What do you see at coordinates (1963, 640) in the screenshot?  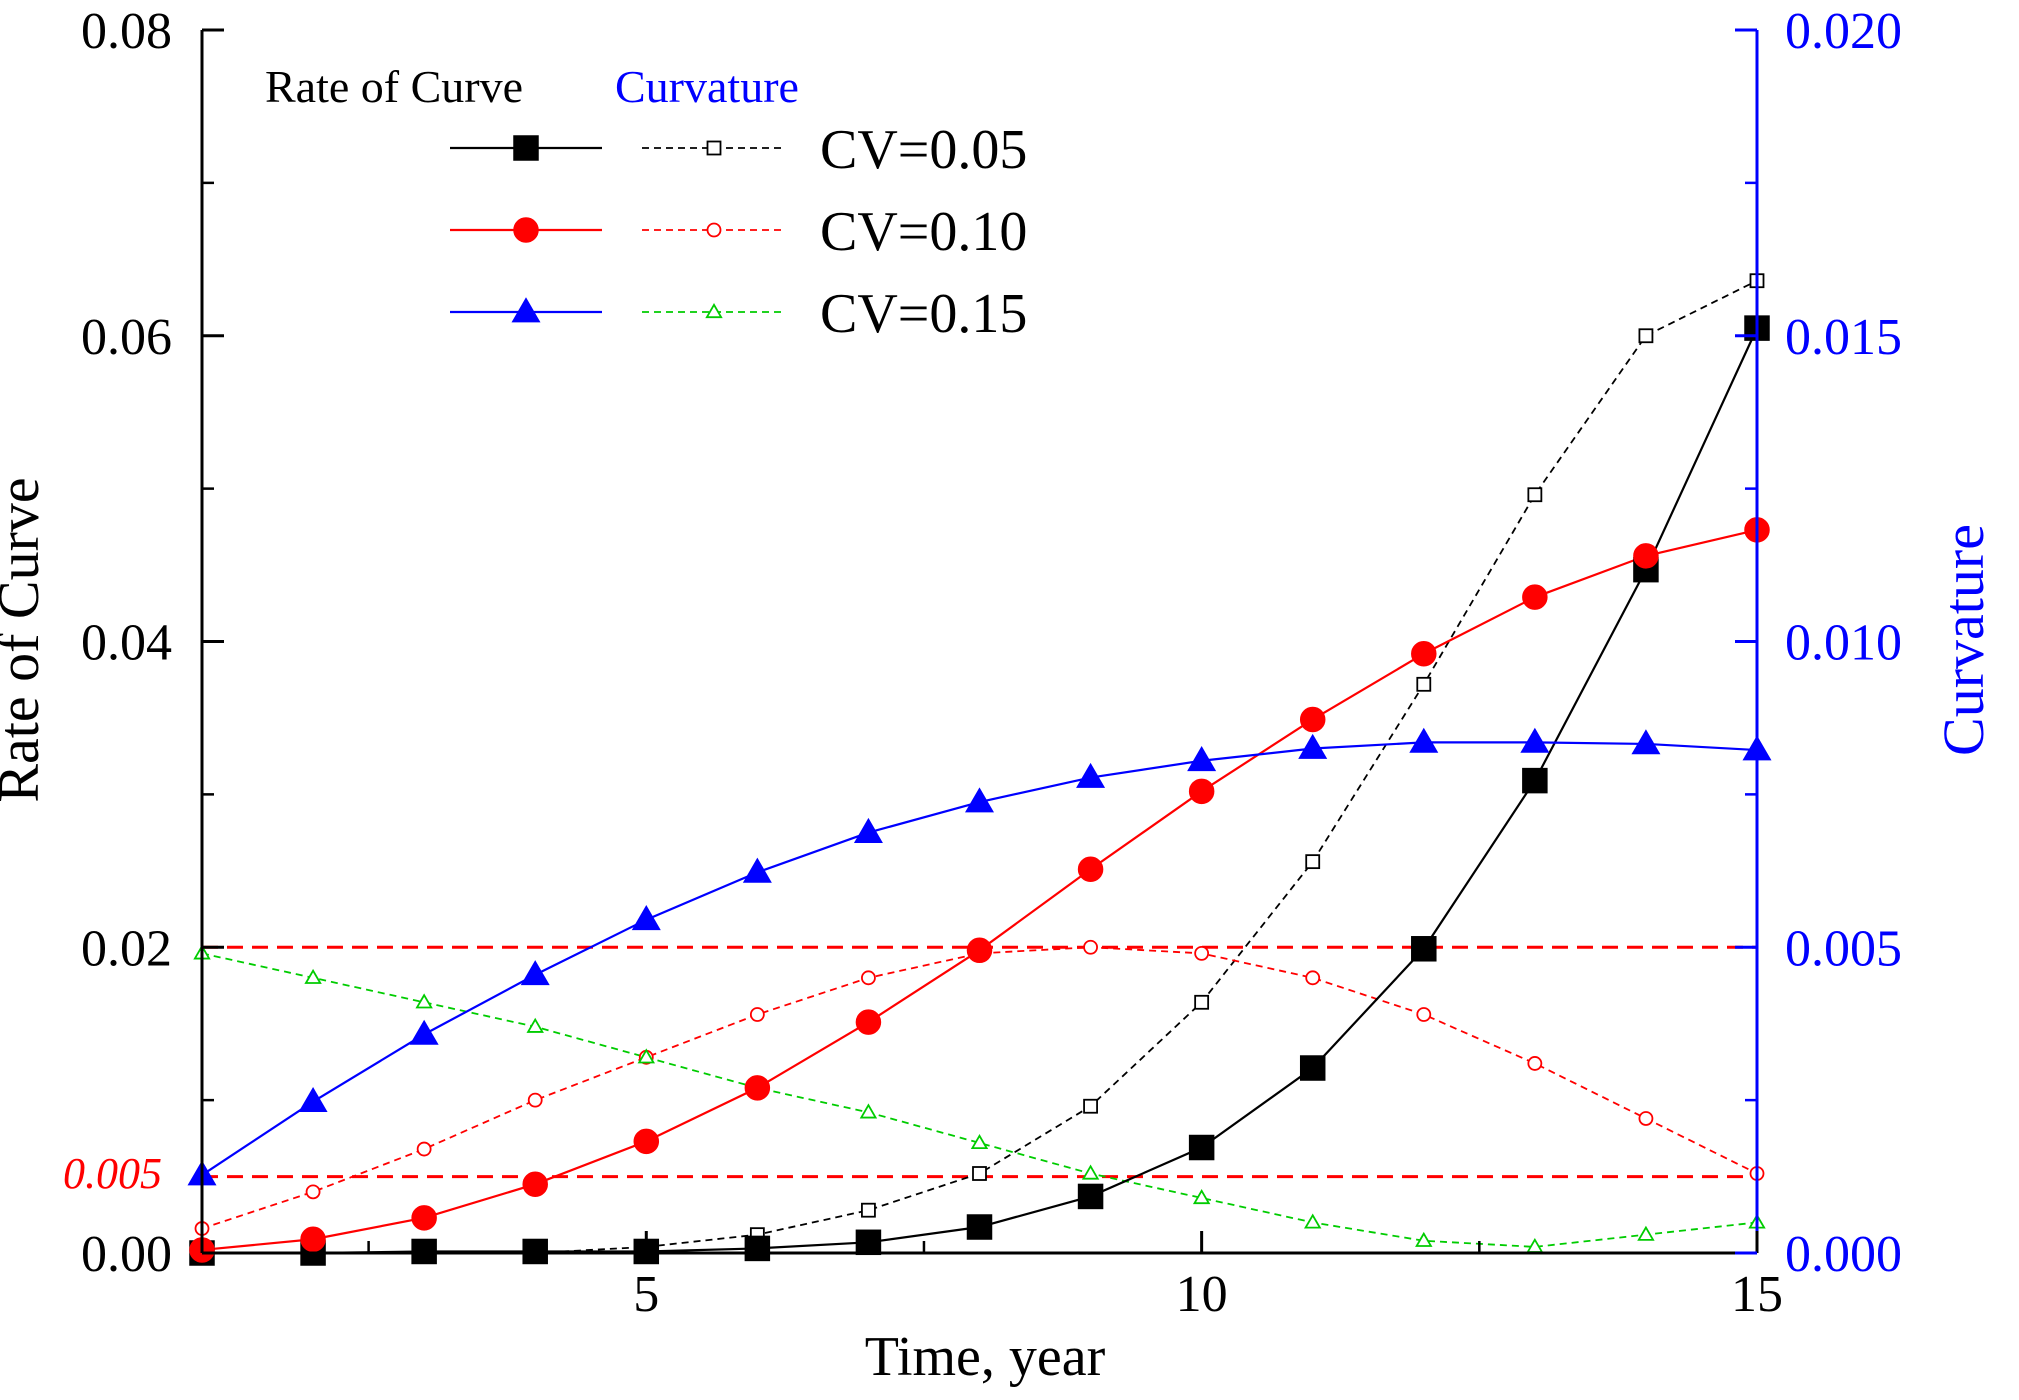 I see `y-axis-right-label: Curvature` at bounding box center [1963, 640].